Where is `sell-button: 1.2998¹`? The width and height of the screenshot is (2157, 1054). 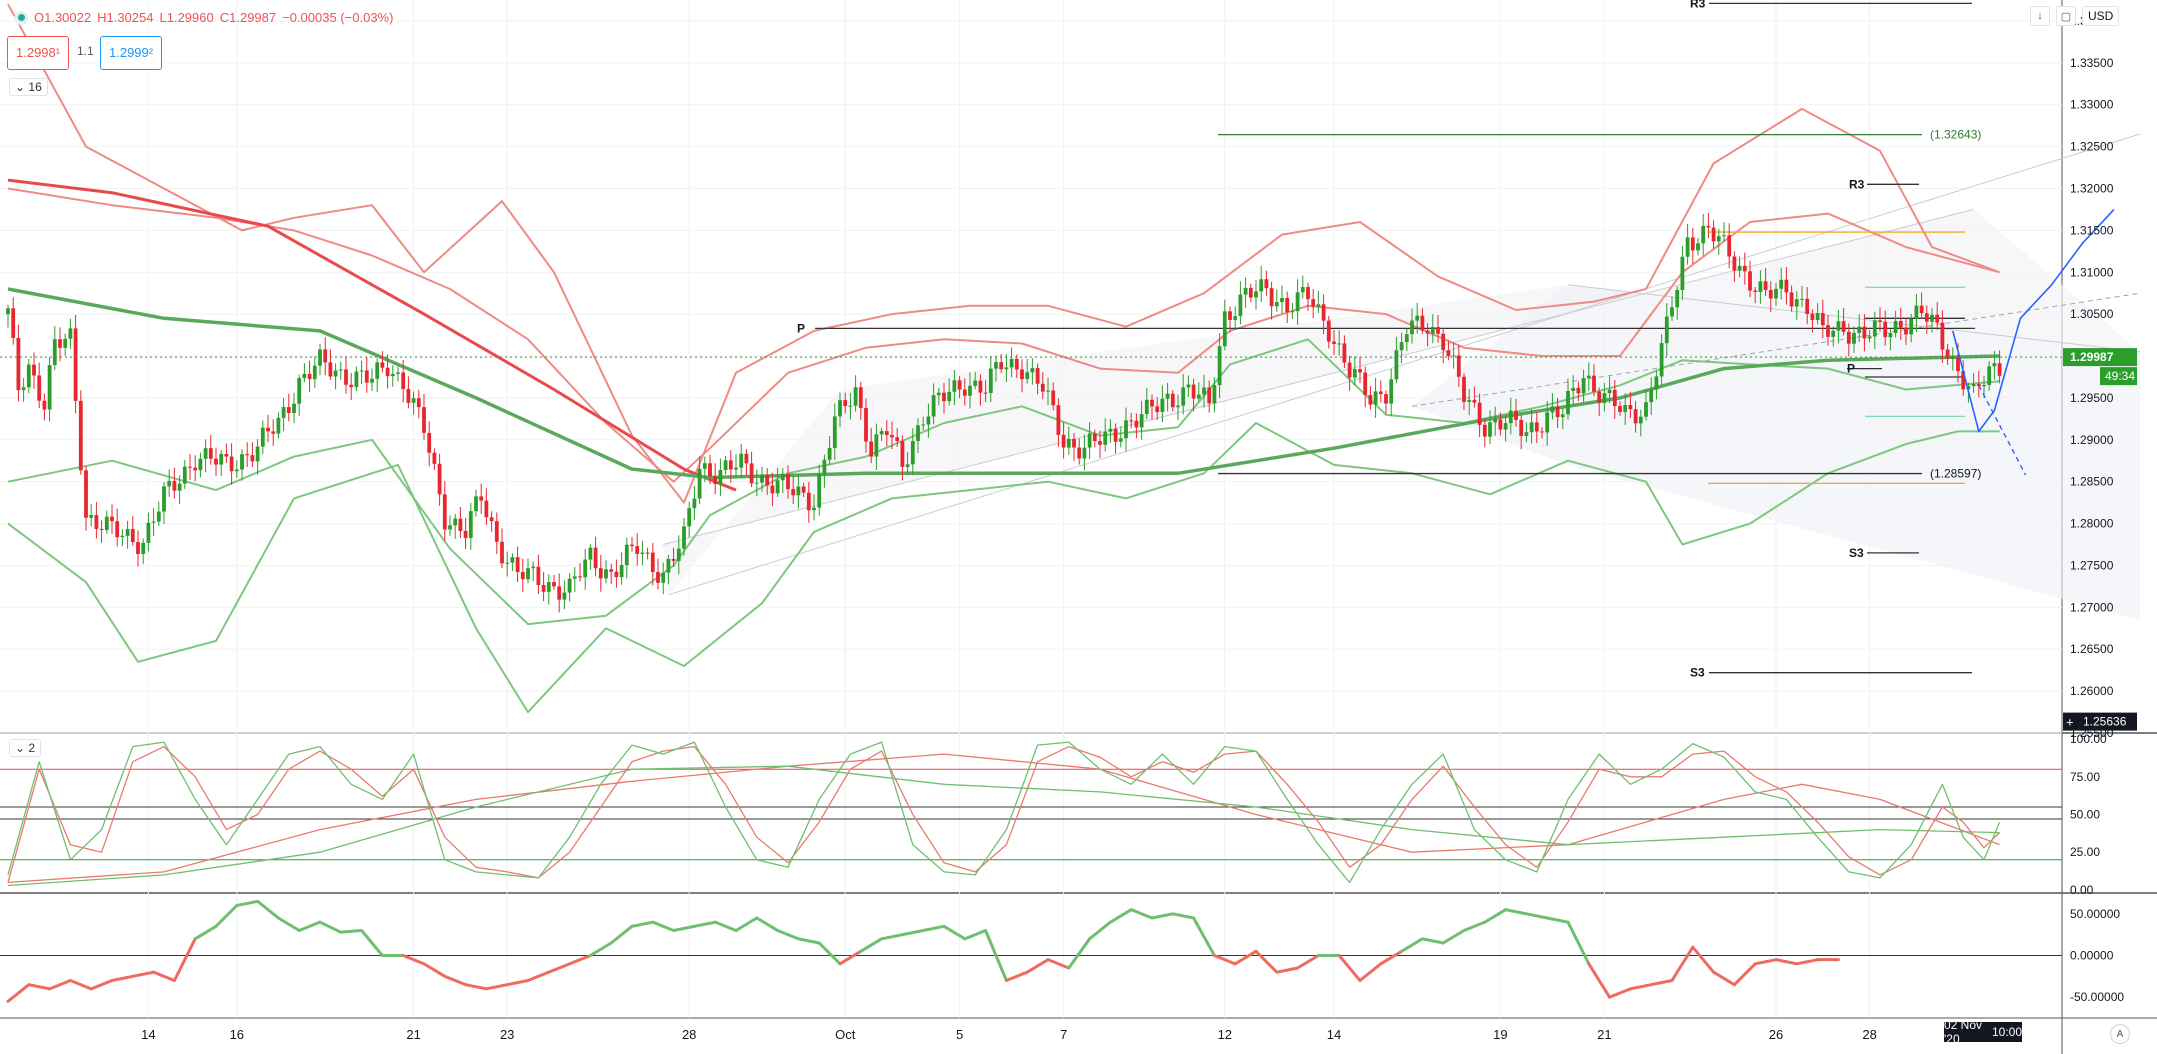
sell-button: 1.2998¹ is located at coordinates (38, 53).